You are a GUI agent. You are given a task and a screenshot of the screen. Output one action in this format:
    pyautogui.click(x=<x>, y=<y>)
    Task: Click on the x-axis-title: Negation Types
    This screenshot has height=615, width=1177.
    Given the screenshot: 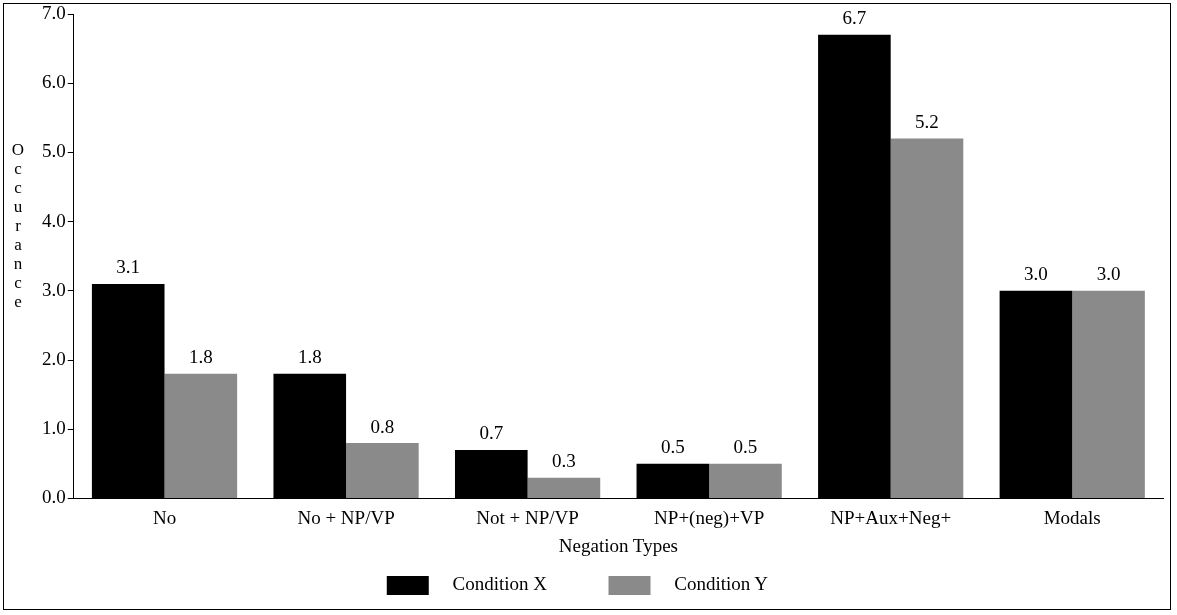 What is the action you would take?
    pyautogui.click(x=618, y=545)
    